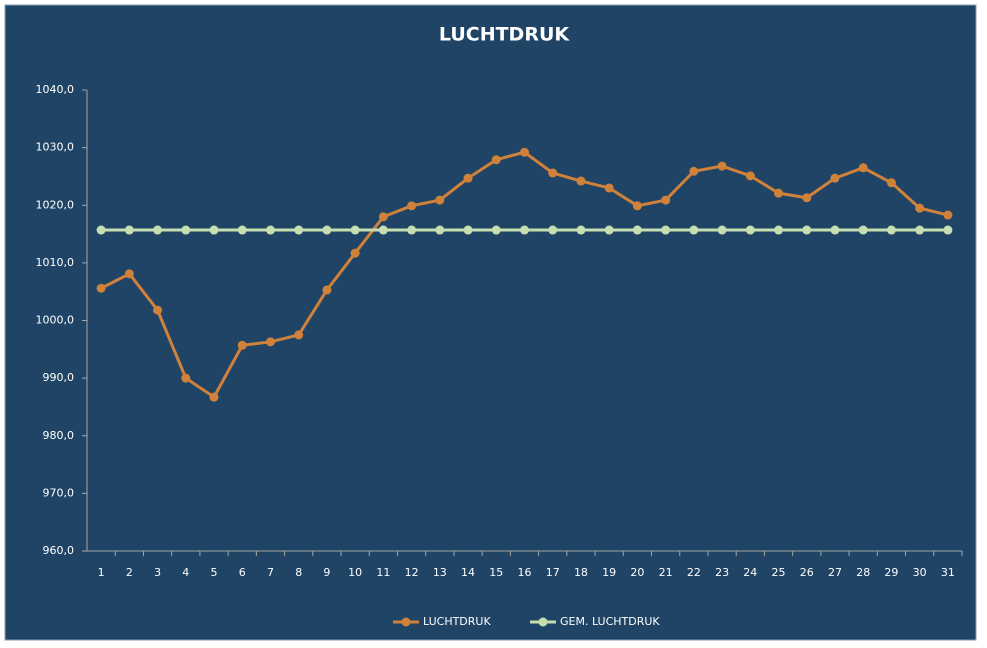 This screenshot has height=648, width=987. Describe the element at coordinates (55, 320) in the screenshot. I see `y-tick-label: 1000,0` at that location.